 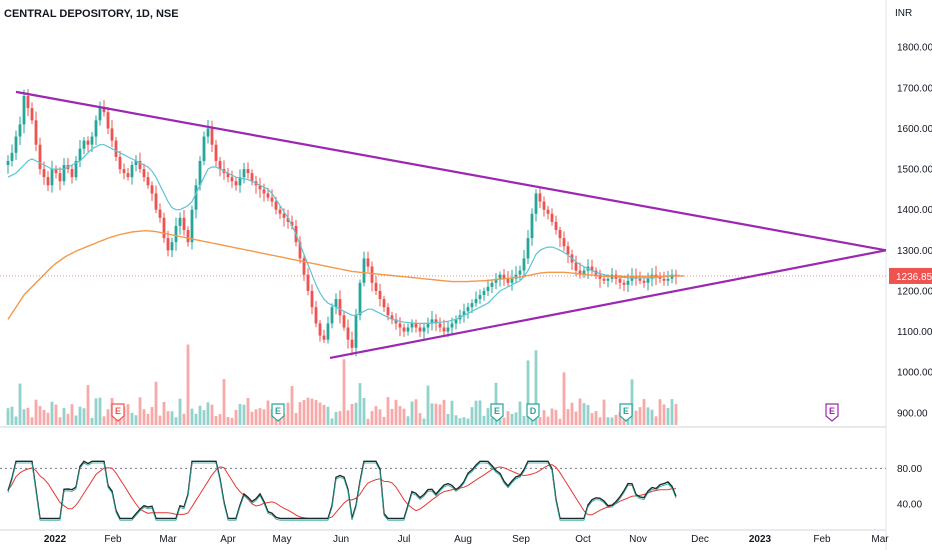 I want to click on y-tick-label: 1800.00, so click(x=914, y=48).